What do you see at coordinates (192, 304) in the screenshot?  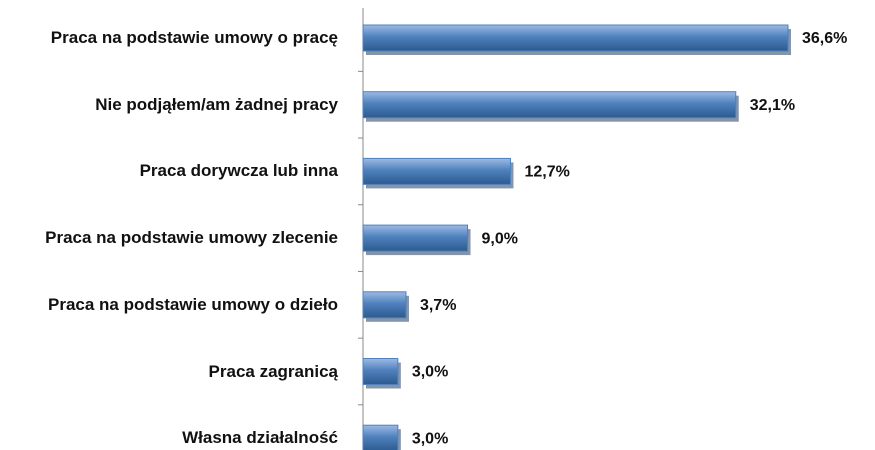 I see `category-label: Praca na podstawie umowy o dzieło` at bounding box center [192, 304].